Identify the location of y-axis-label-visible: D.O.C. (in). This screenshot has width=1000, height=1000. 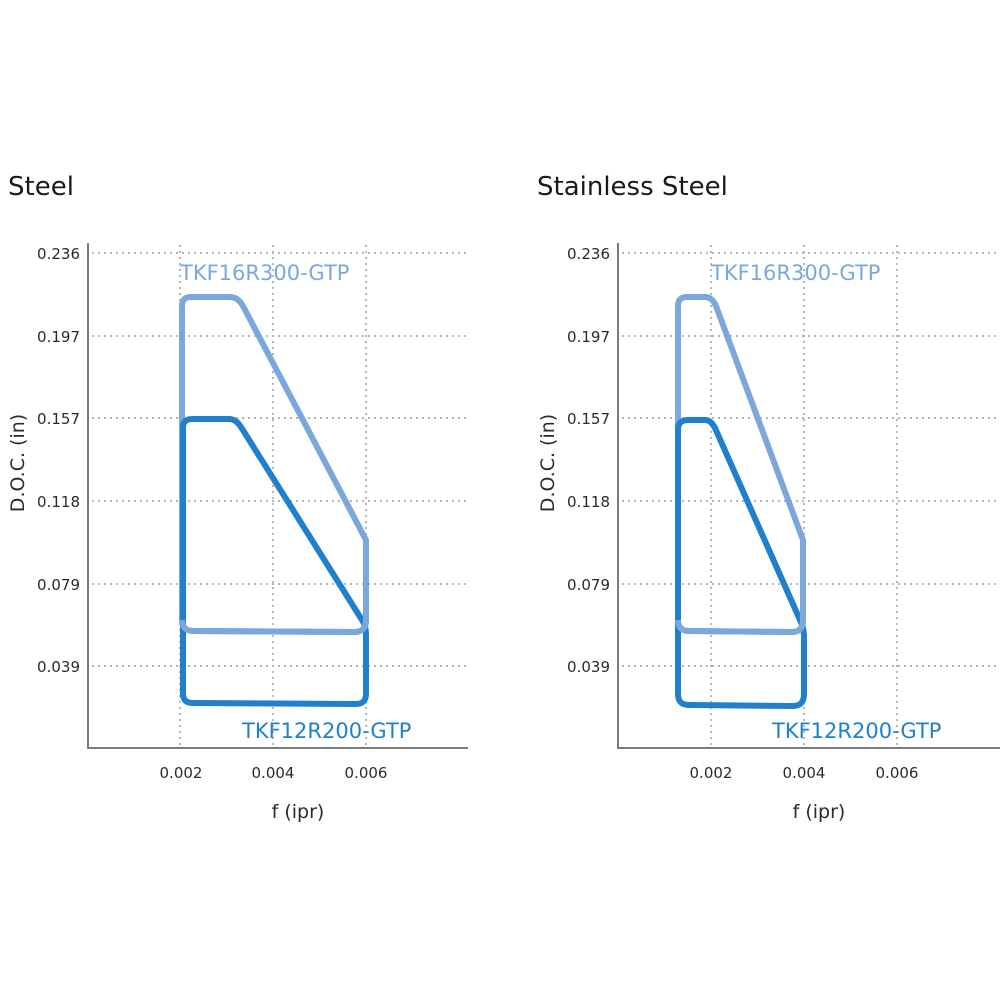
(548, 463).